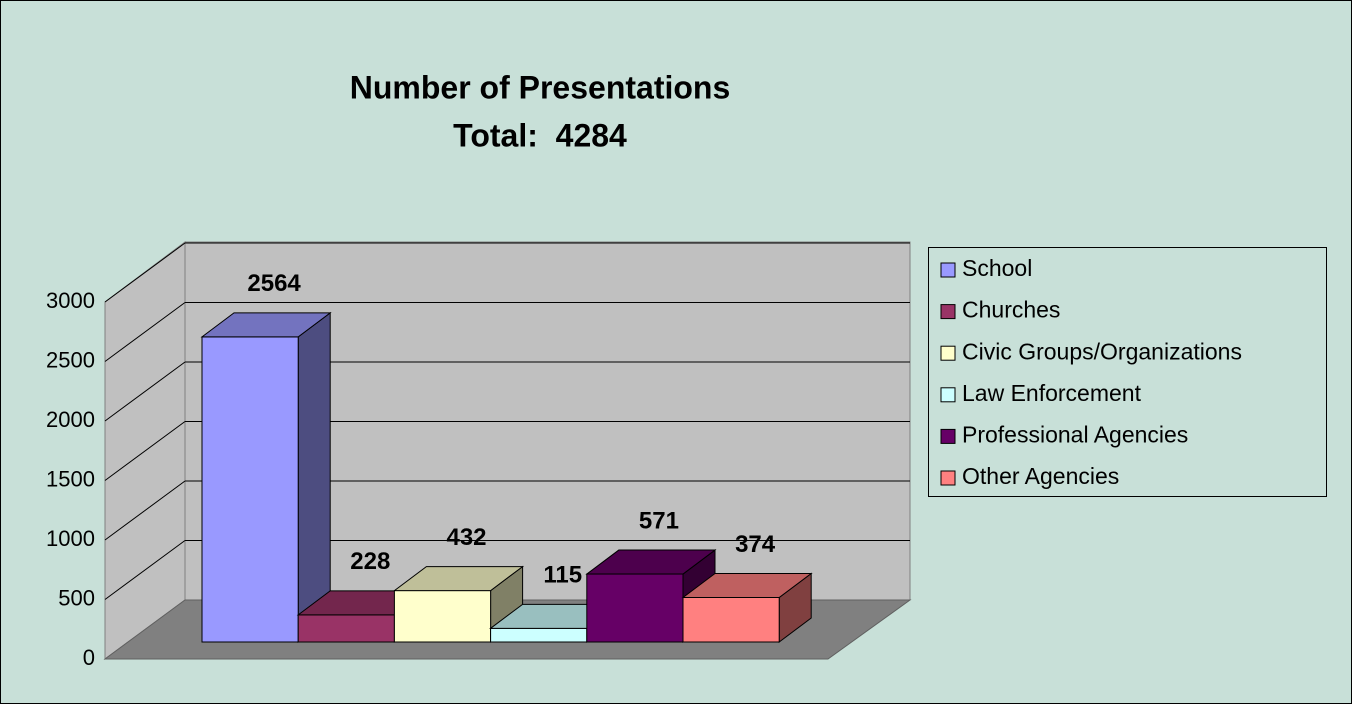 The width and height of the screenshot is (1352, 704). Describe the element at coordinates (1040, 476) in the screenshot. I see `legend-label: Other Agencies` at that location.